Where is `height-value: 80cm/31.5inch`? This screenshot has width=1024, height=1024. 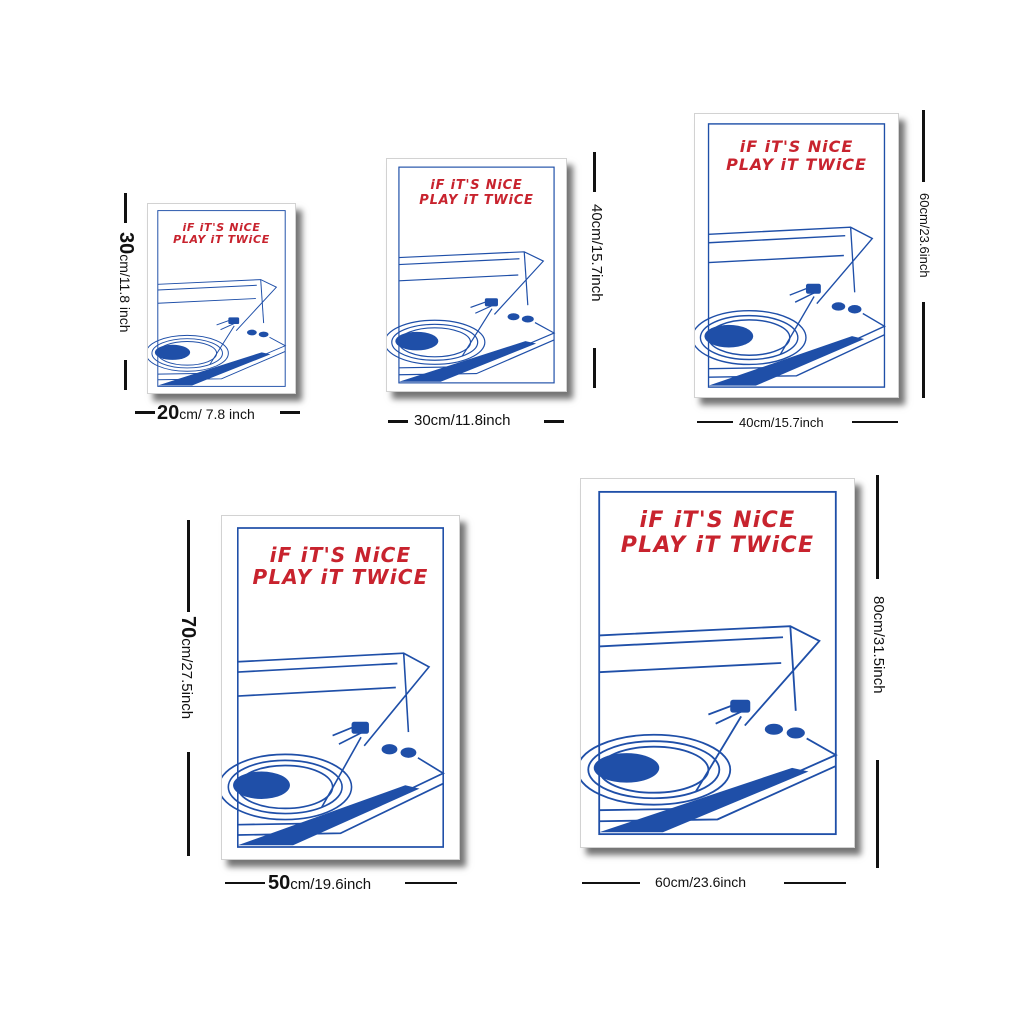 height-value: 80cm/31.5inch is located at coordinates (878, 645).